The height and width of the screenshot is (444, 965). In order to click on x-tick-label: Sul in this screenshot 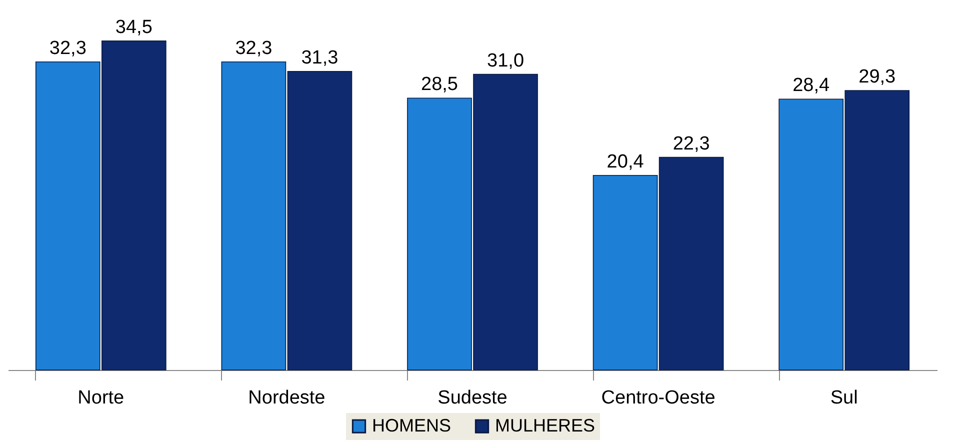, I will do `click(844, 398)`.